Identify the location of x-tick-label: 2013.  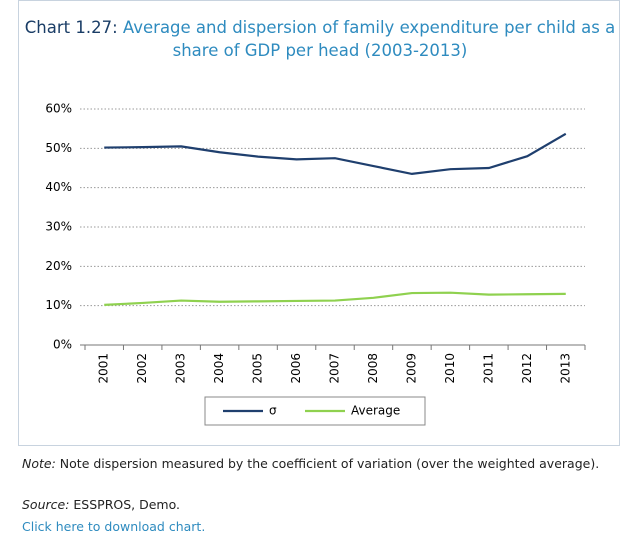
(565, 368).